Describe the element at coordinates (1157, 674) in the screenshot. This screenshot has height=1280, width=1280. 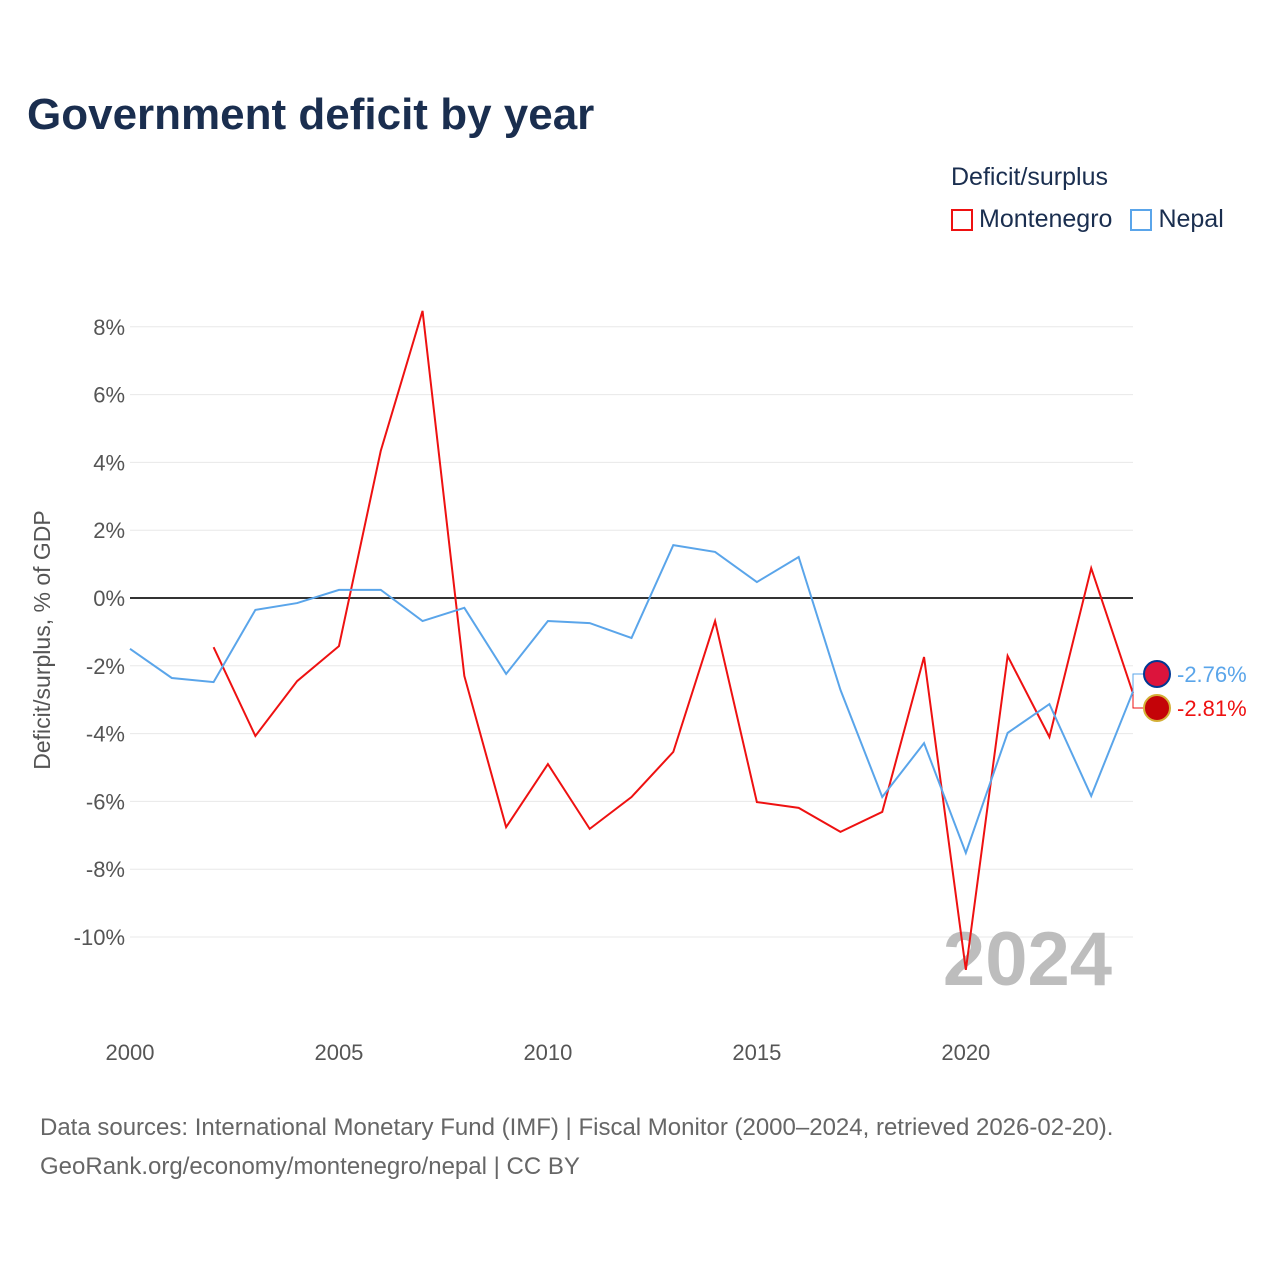
I see `flag-icon-nepal` at that location.